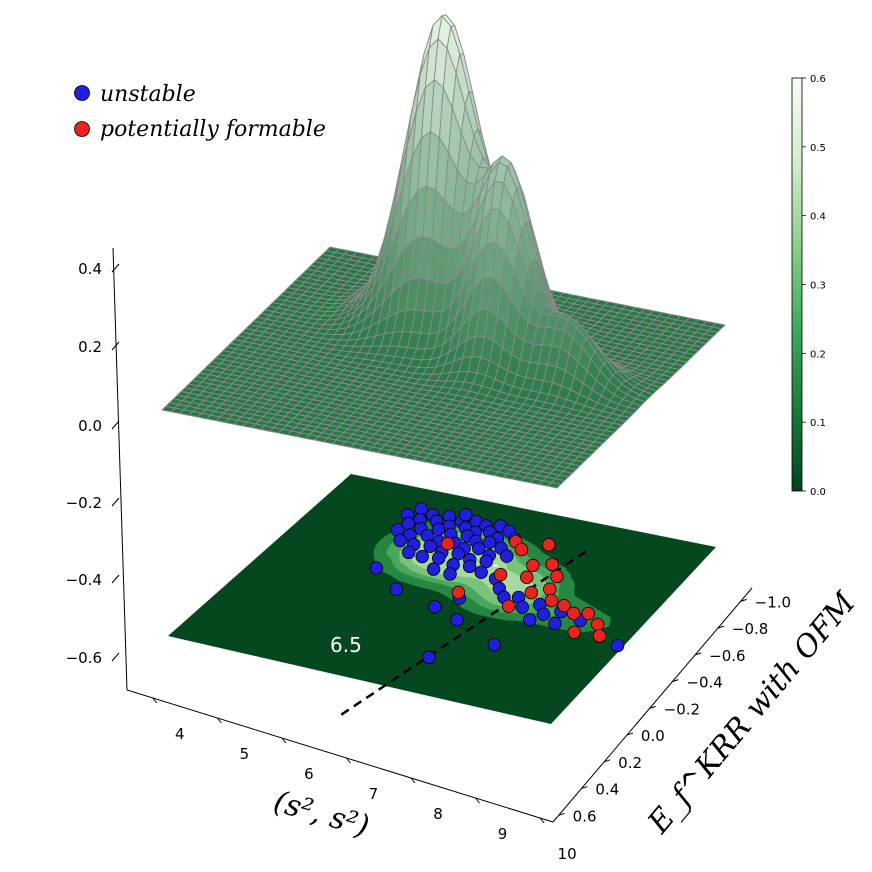 This screenshot has width=872, height=872. What do you see at coordinates (84, 658) in the screenshot?
I see `z-tick-label: −0.6` at bounding box center [84, 658].